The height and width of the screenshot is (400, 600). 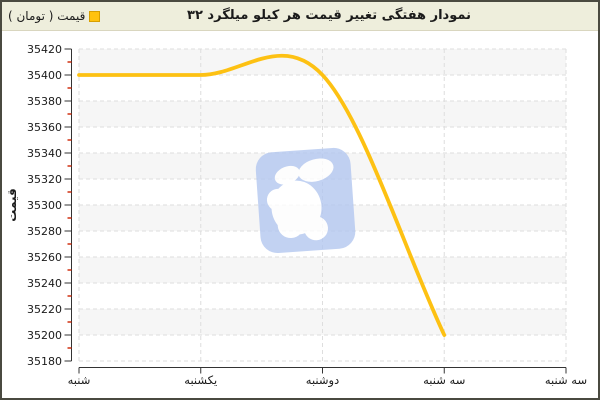 I want to click on x-axis-label: دوشنبه, so click(x=322, y=380).